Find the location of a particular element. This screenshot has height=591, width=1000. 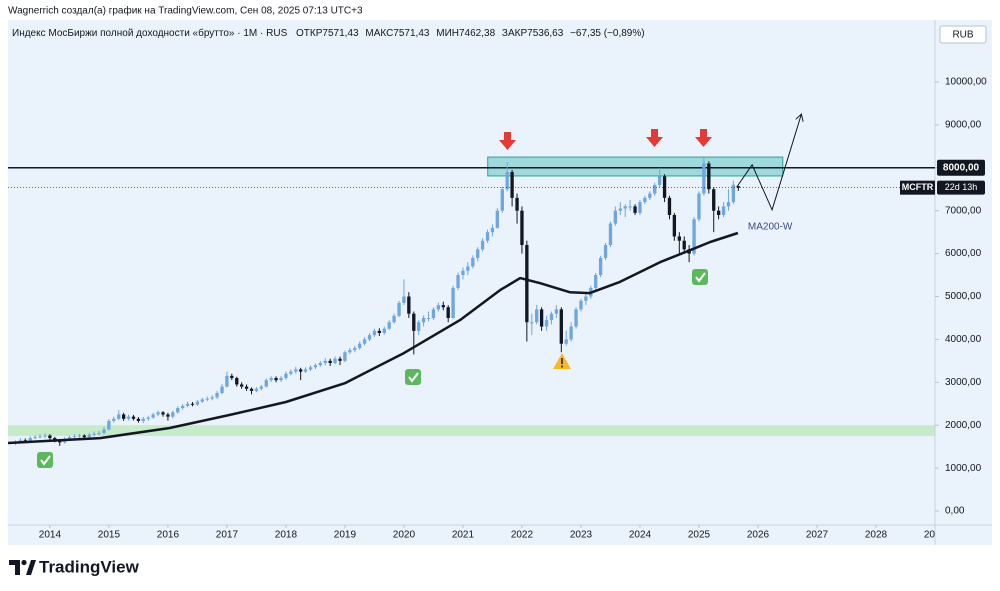

x-tick-label: 2029 is located at coordinates (935, 535).